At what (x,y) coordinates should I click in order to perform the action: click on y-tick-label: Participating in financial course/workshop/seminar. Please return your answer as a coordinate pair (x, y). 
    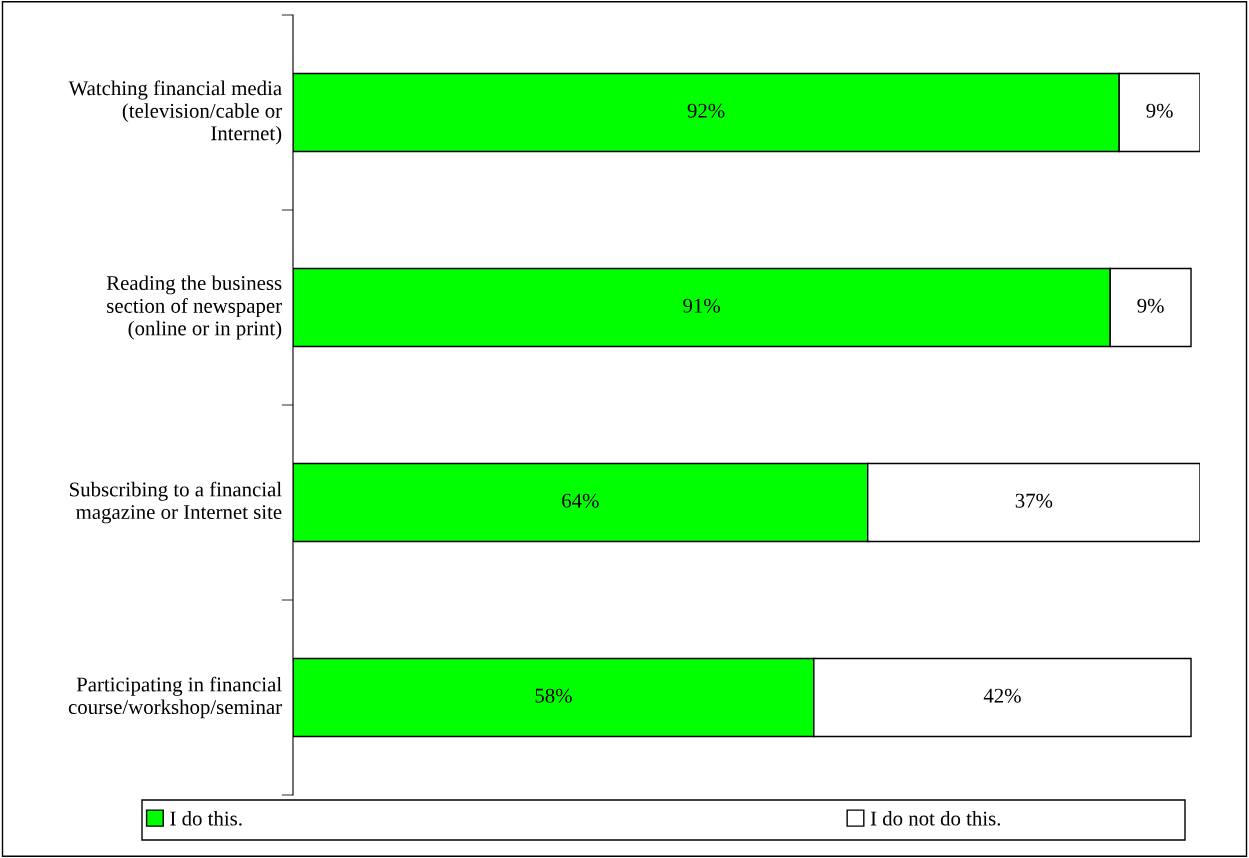
    Looking at the image, I should click on (175, 697).